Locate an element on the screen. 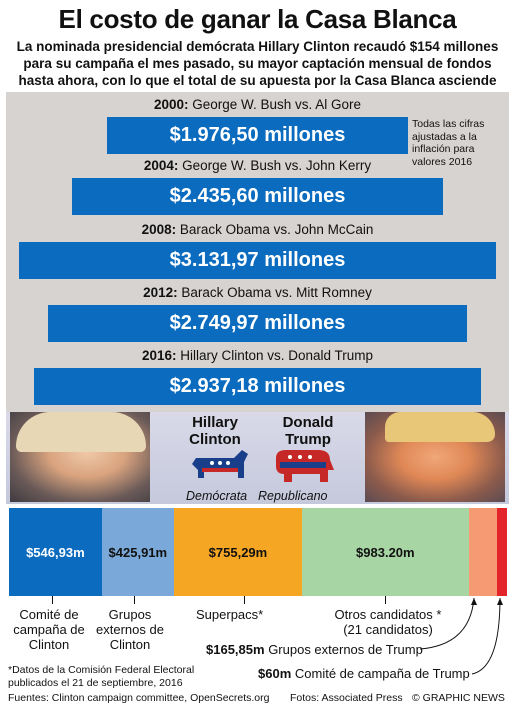 The height and width of the screenshot is (711, 515). trump-outside-label: Grupos externos de Trump is located at coordinates (345, 649).